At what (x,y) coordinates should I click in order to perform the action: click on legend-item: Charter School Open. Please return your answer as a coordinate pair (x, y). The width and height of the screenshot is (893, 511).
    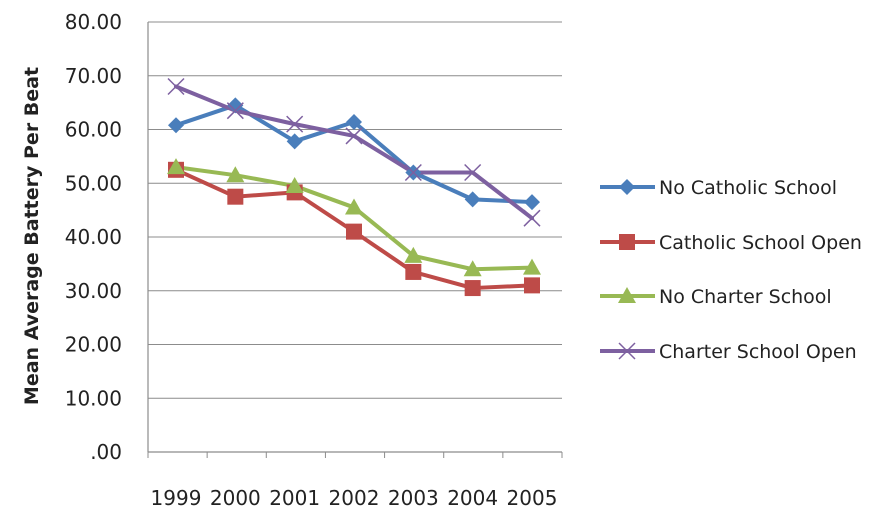
    Looking at the image, I should click on (728, 352).